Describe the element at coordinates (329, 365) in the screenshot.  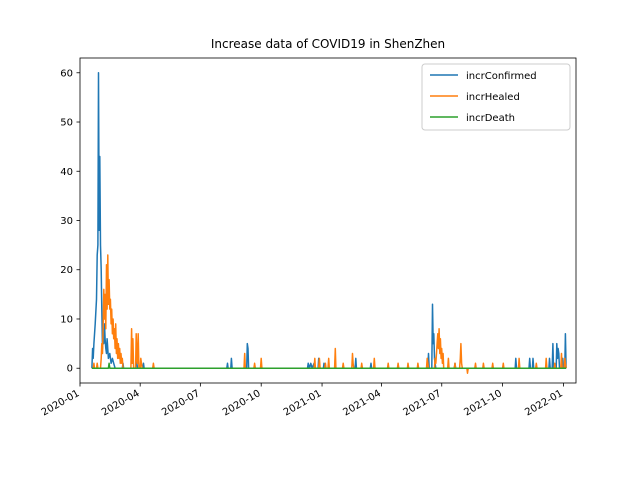
I see `series-line-incrDeath` at that location.